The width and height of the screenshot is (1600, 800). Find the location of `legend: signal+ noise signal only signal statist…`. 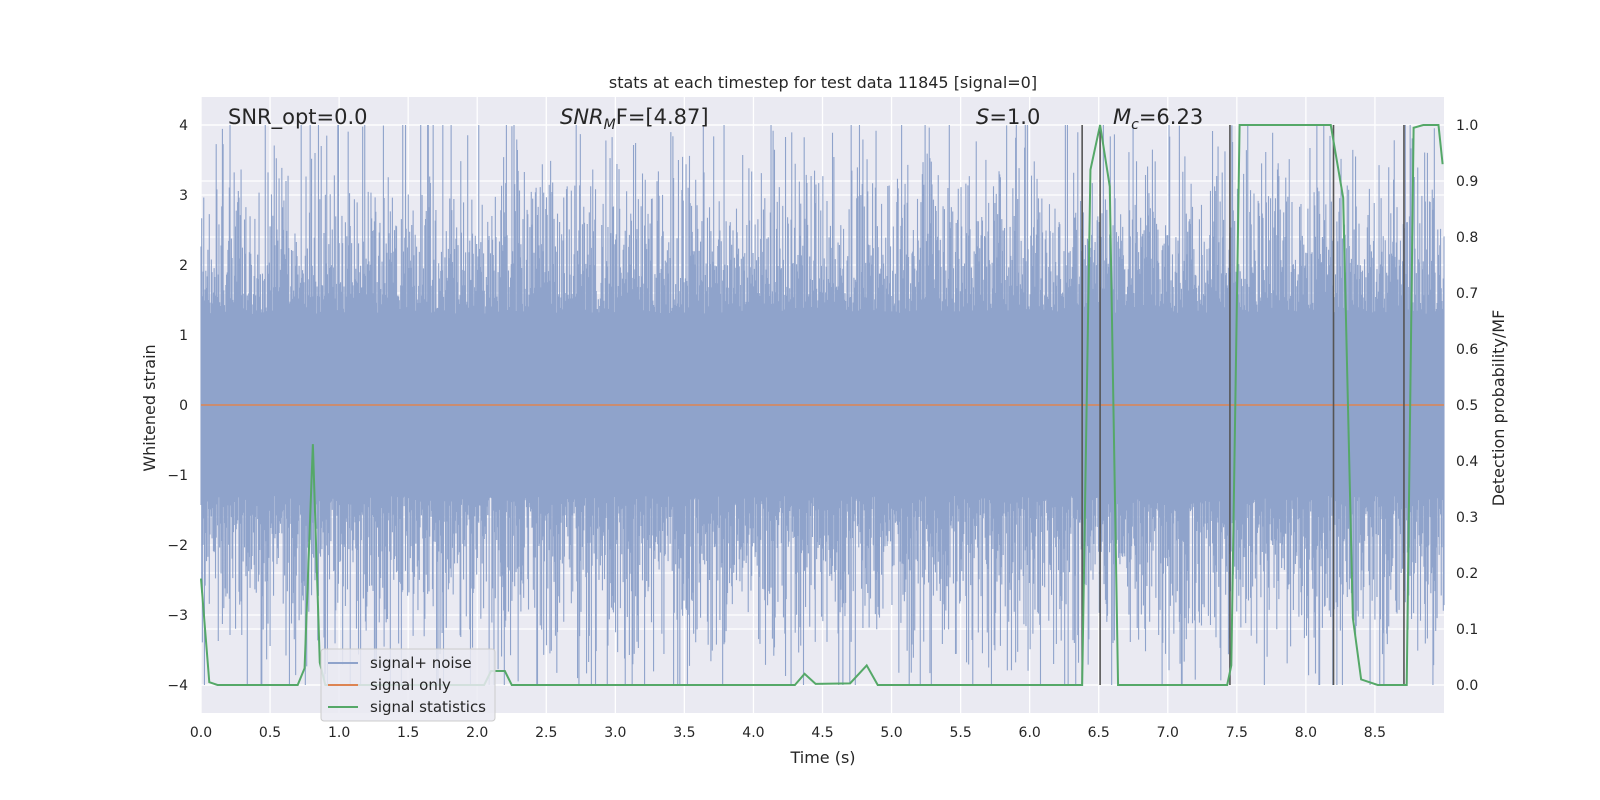

legend: signal+ noise signal only signal statist… is located at coordinates (408, 685).